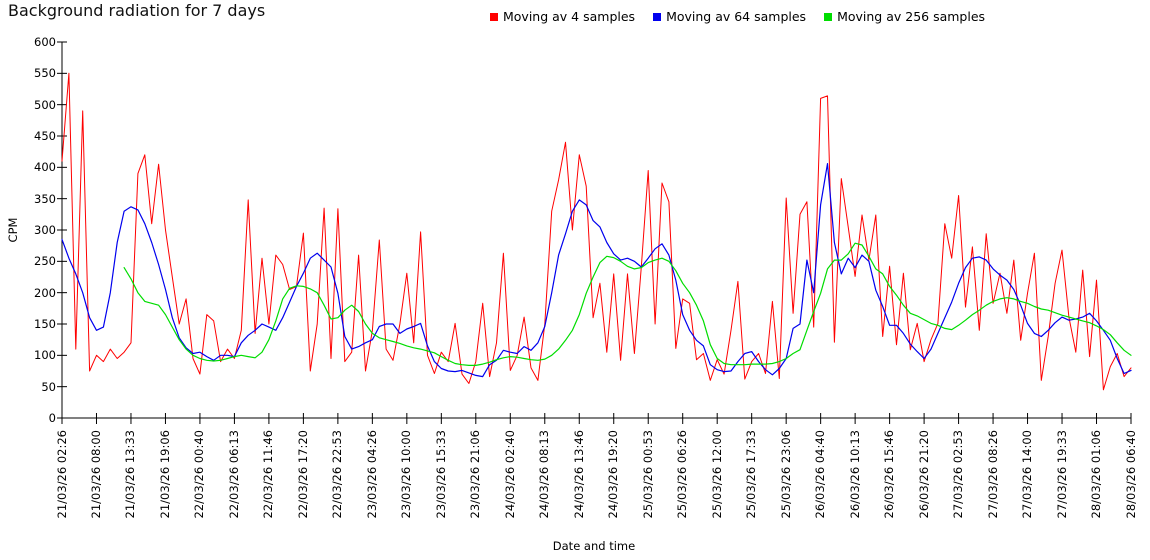  I want to click on x-tick-label: 23/03/26 15:33, so click(440, 474).